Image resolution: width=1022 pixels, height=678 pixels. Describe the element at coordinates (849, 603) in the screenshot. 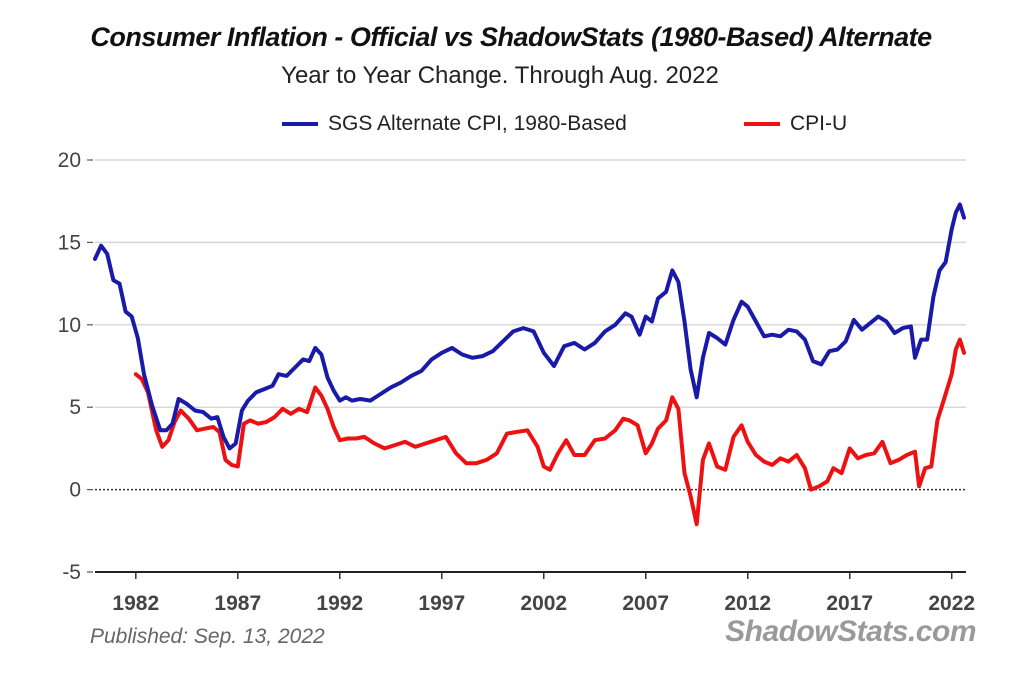

I see `x-tick-label: 2017` at that location.